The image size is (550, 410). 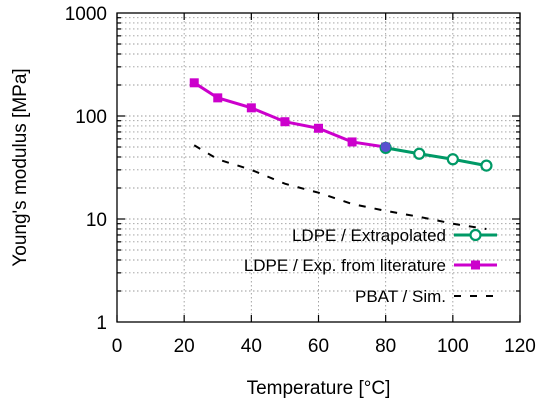 What do you see at coordinates (520, 346) in the screenshot?
I see `x-tick-label: 120` at bounding box center [520, 346].